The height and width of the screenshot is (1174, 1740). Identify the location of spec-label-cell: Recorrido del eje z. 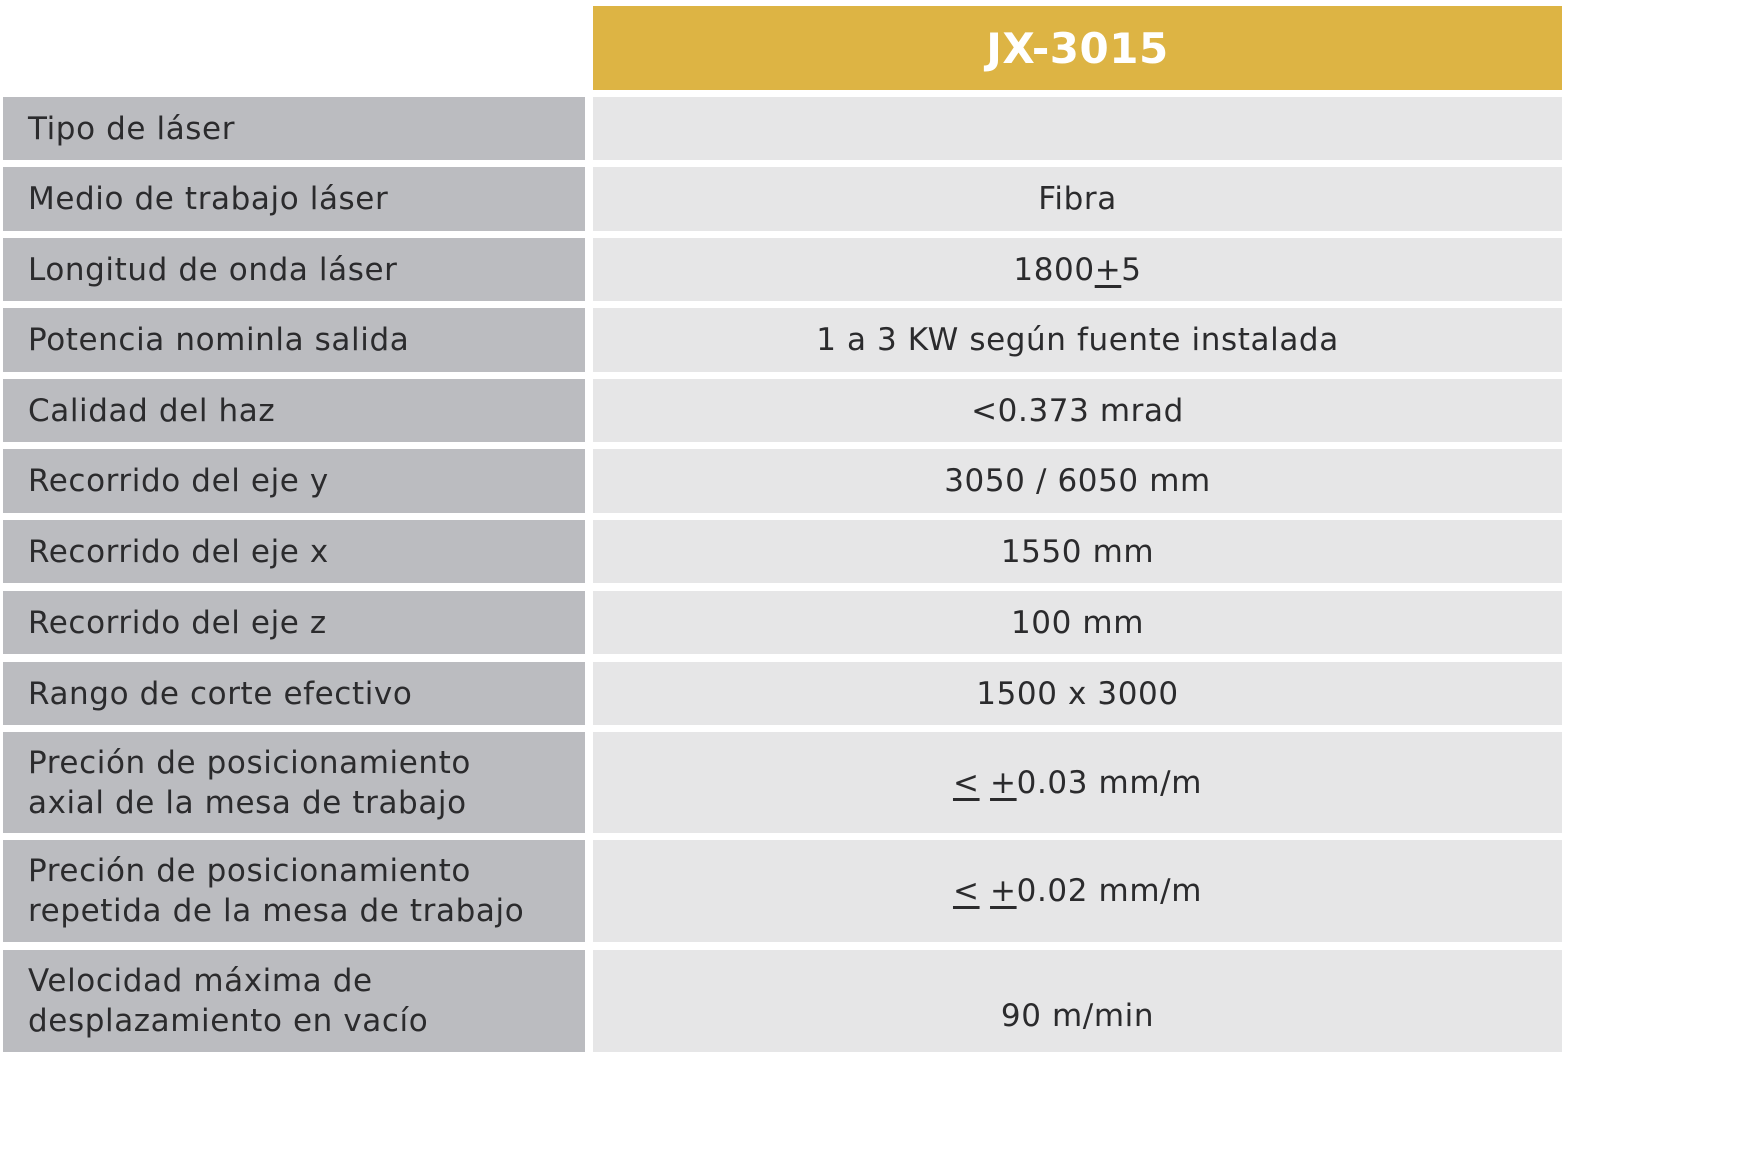
(294, 622).